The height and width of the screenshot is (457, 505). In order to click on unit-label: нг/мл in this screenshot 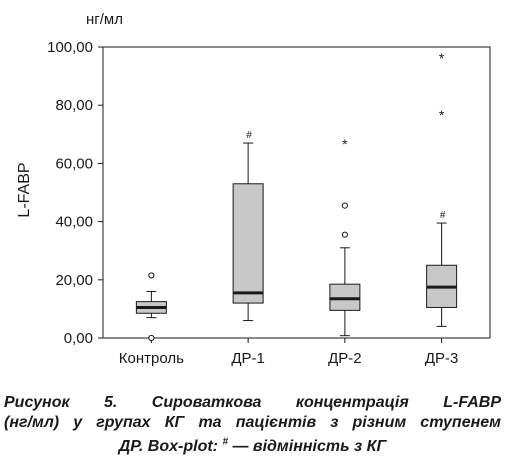, I will do `click(104, 19)`.